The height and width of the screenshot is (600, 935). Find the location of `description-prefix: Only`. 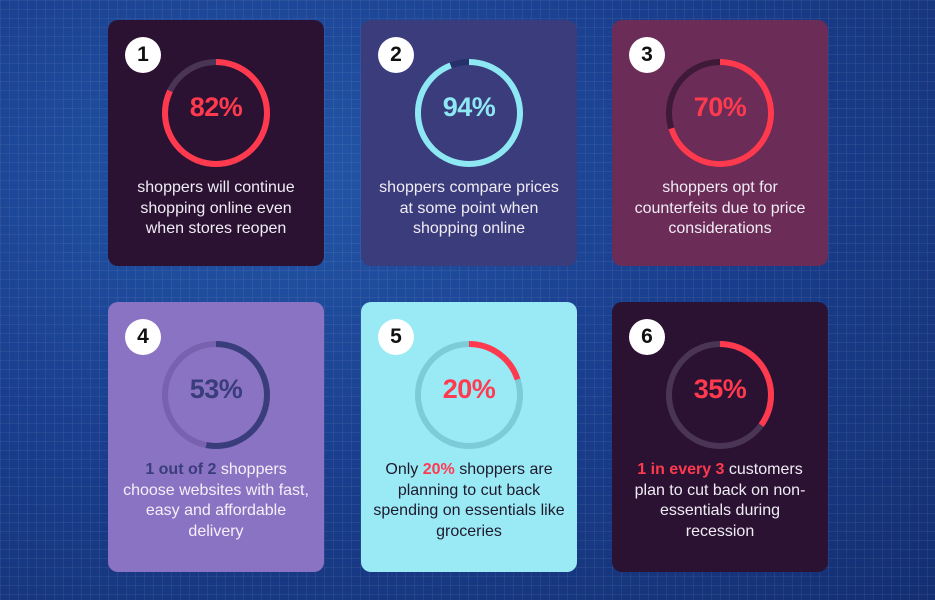

description-prefix: Only is located at coordinates (404, 469).